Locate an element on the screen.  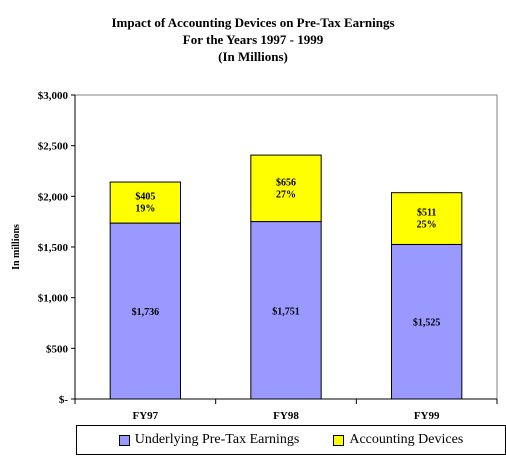
data-label-value: $1,736 is located at coordinates (146, 312).